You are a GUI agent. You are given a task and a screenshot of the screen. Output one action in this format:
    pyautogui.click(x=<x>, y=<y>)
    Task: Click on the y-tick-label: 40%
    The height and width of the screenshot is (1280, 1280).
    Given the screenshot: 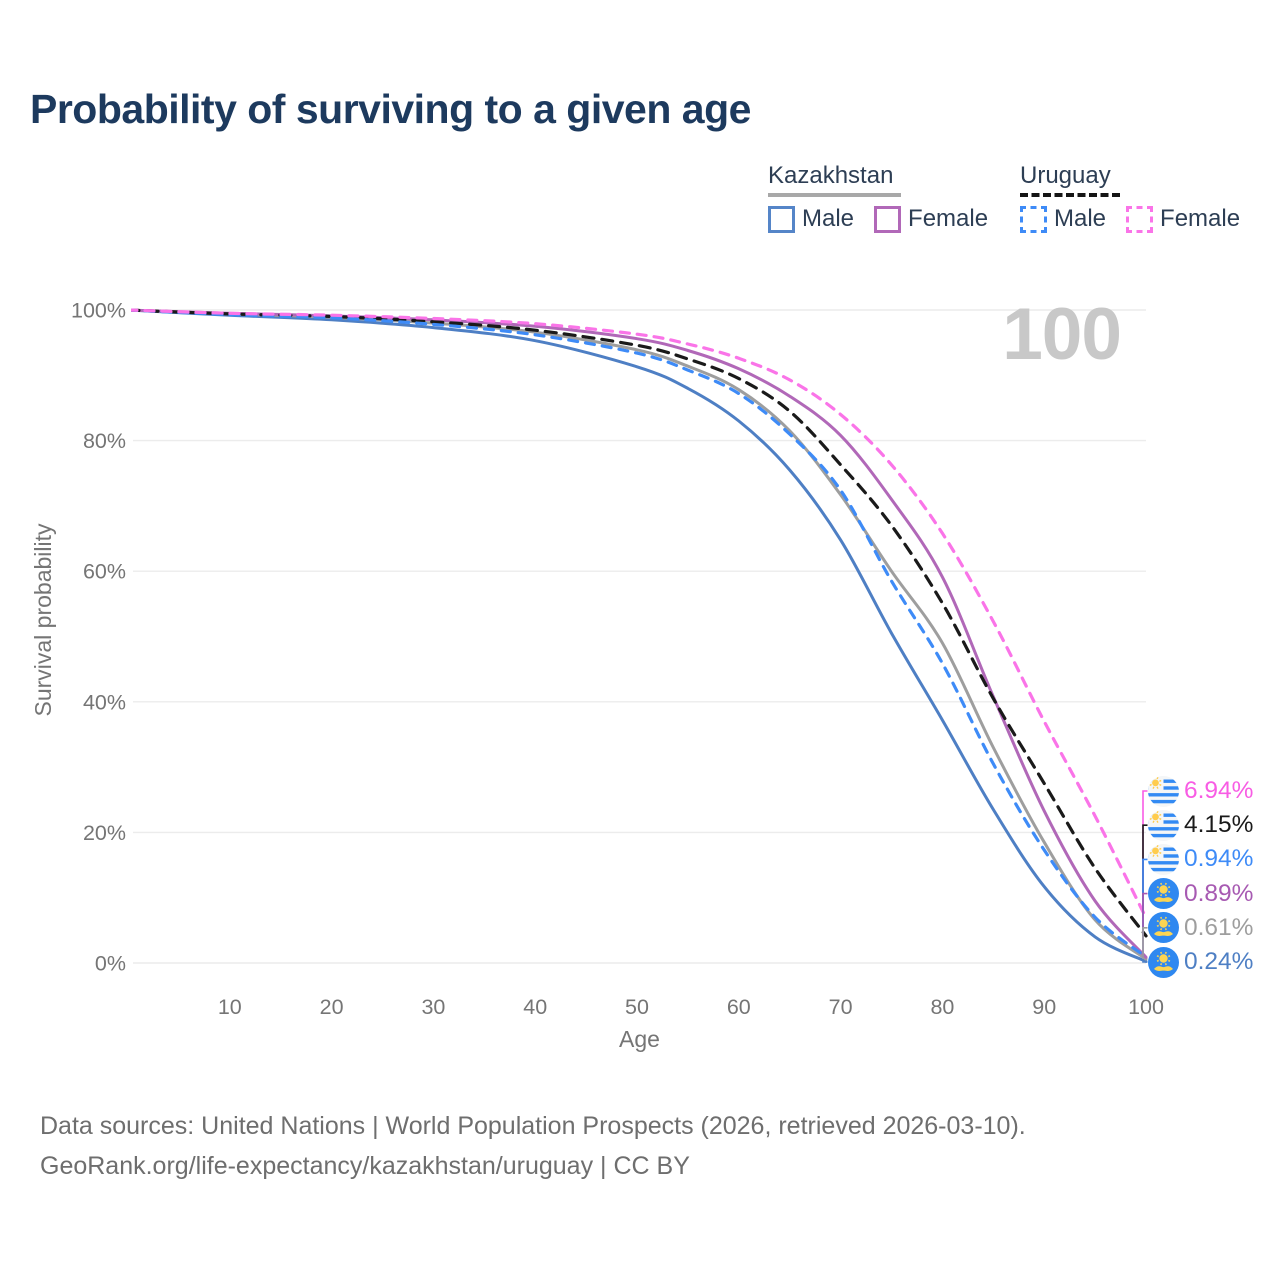 What is the action you would take?
    pyautogui.click(x=104, y=702)
    